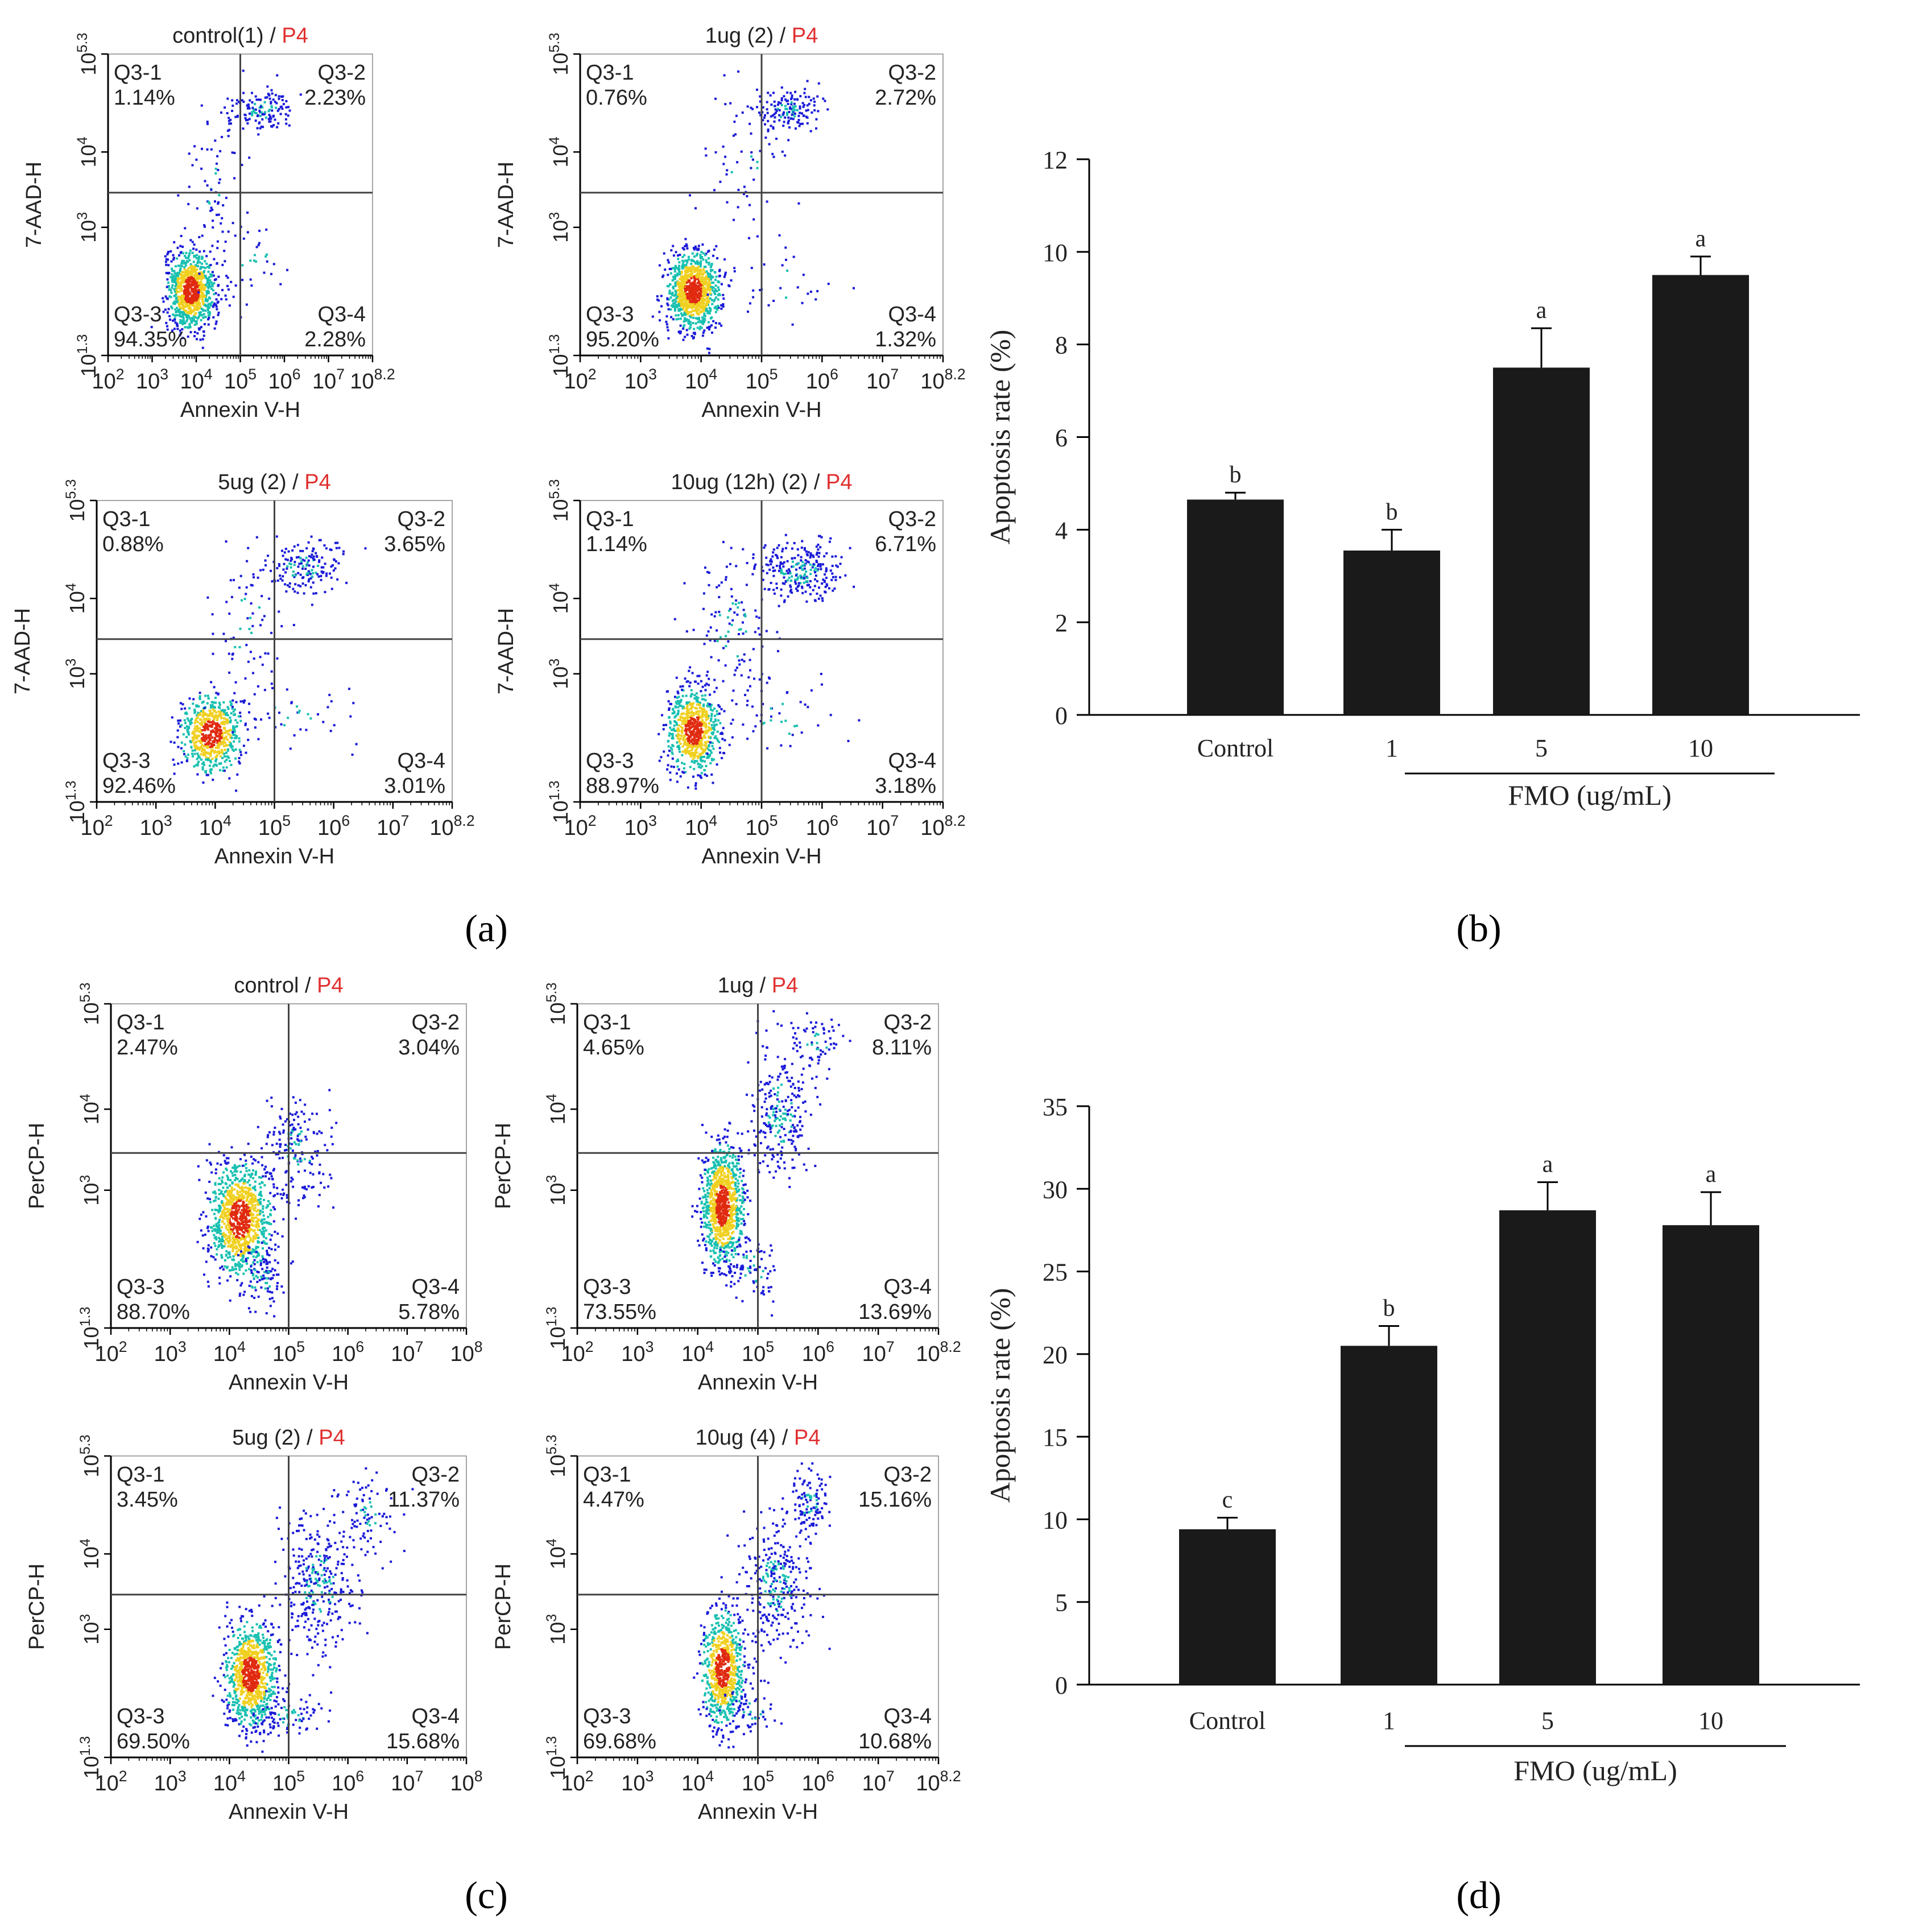 The height and width of the screenshot is (1932, 1927). What do you see at coordinates (133, 544) in the screenshot?
I see `quadrant-percent: 0.88%` at bounding box center [133, 544].